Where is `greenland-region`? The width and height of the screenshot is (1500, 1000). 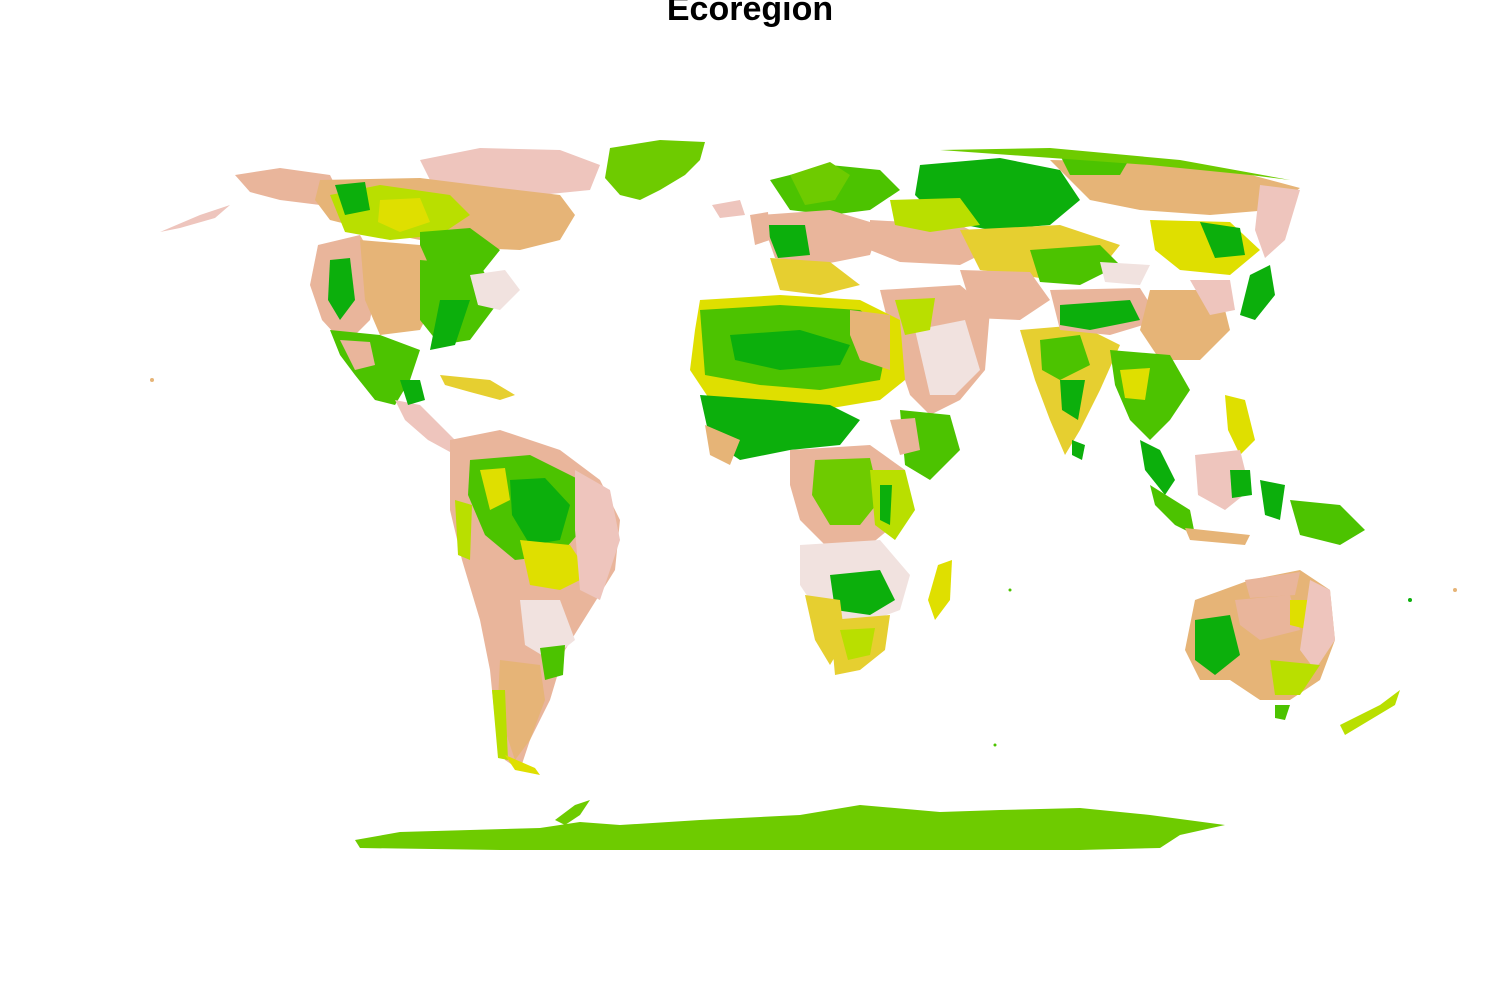 greenland-region is located at coordinates (655, 170).